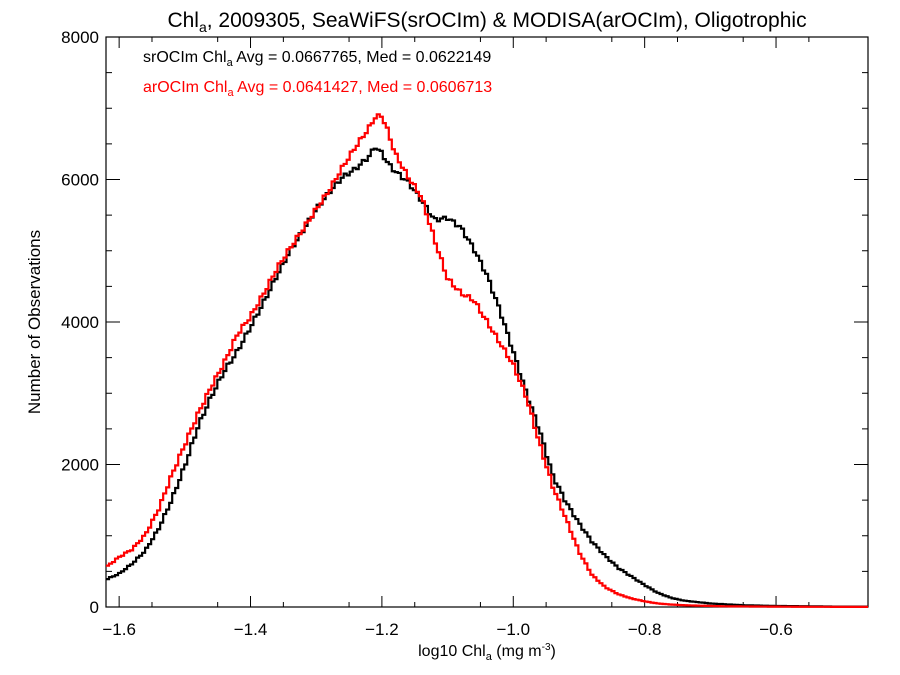 Image resolution: width=900 pixels, height=675 pixels. What do you see at coordinates (80, 37) in the screenshot?
I see `y-tick-label: 8000` at bounding box center [80, 37].